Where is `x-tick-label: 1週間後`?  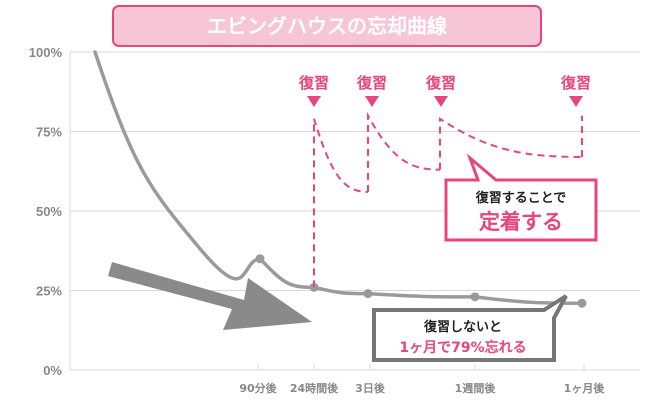
x-tick-label: 1週間後 is located at coordinates (476, 388).